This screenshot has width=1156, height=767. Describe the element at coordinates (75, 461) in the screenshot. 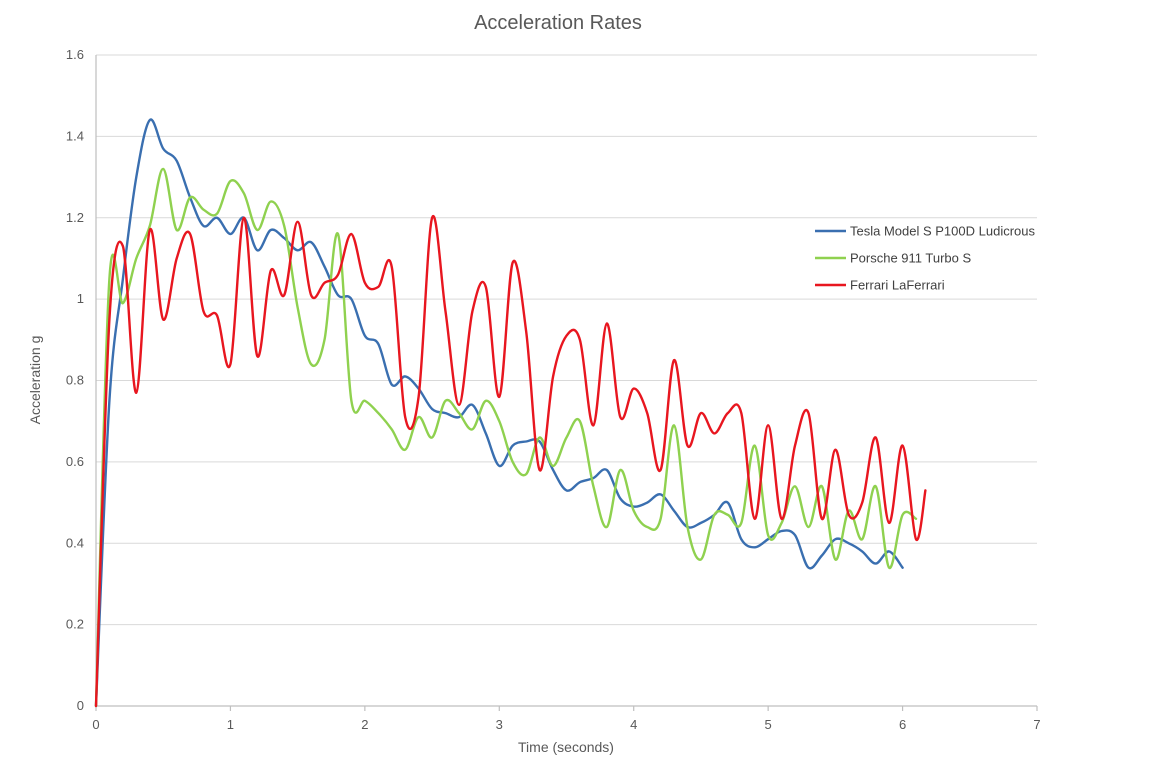

I see `y-tick-label: 0.6` at that location.